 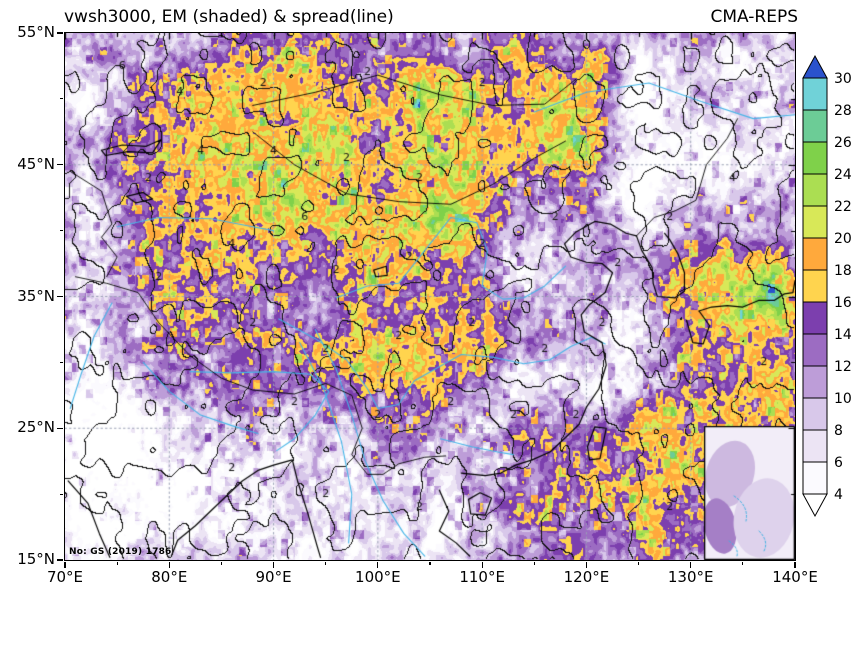 What do you see at coordinates (838, 431) in the screenshot?
I see `colorbar-label: 8` at bounding box center [838, 431].